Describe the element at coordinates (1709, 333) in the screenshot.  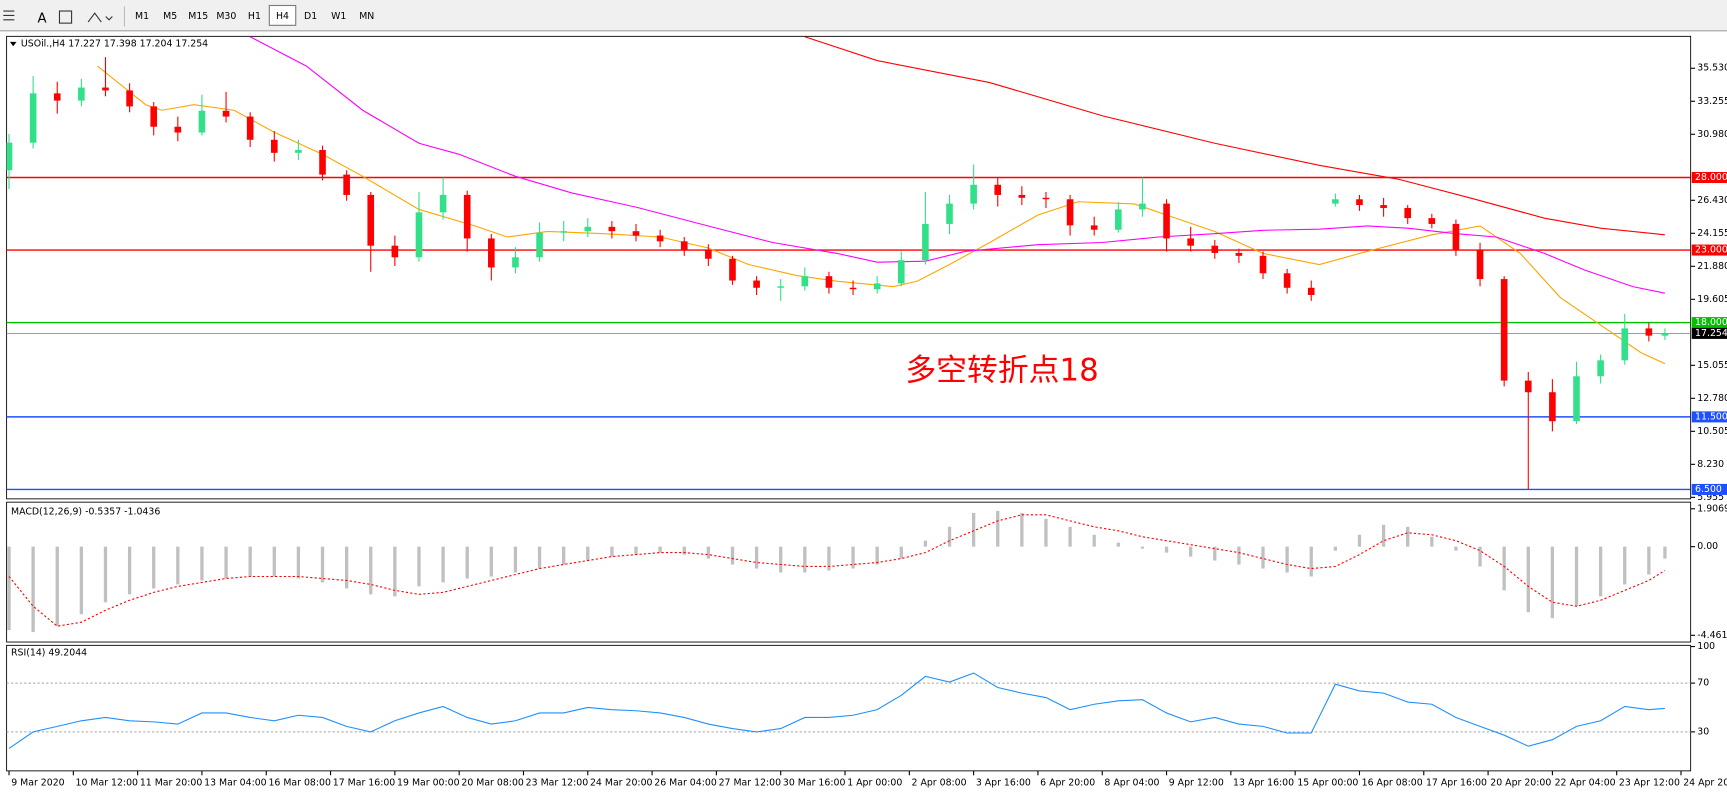
I see `last-price-bg` at that location.